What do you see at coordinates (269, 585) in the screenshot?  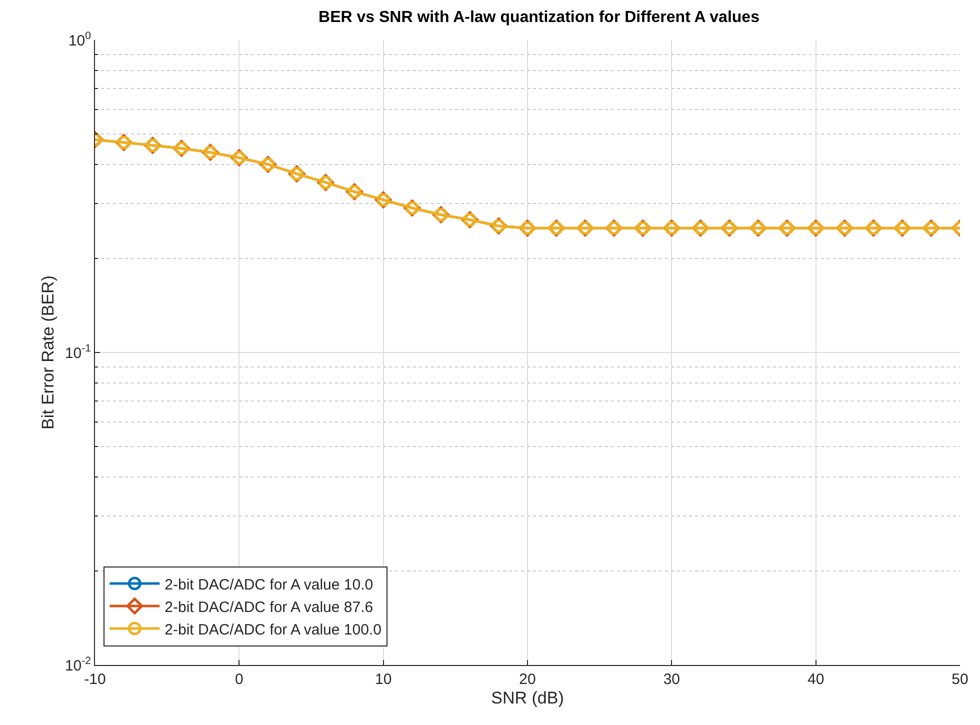 I see `legend-label: 2-bit DAC/ADC for A value 10.0` at bounding box center [269, 585].